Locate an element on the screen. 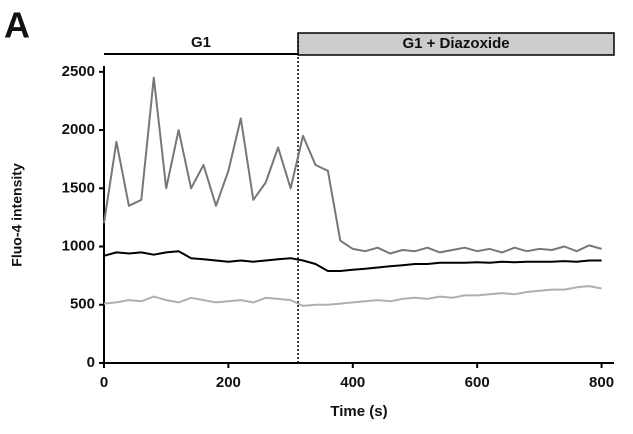 The image size is (633, 434). phase-label: G1 is located at coordinates (201, 42).